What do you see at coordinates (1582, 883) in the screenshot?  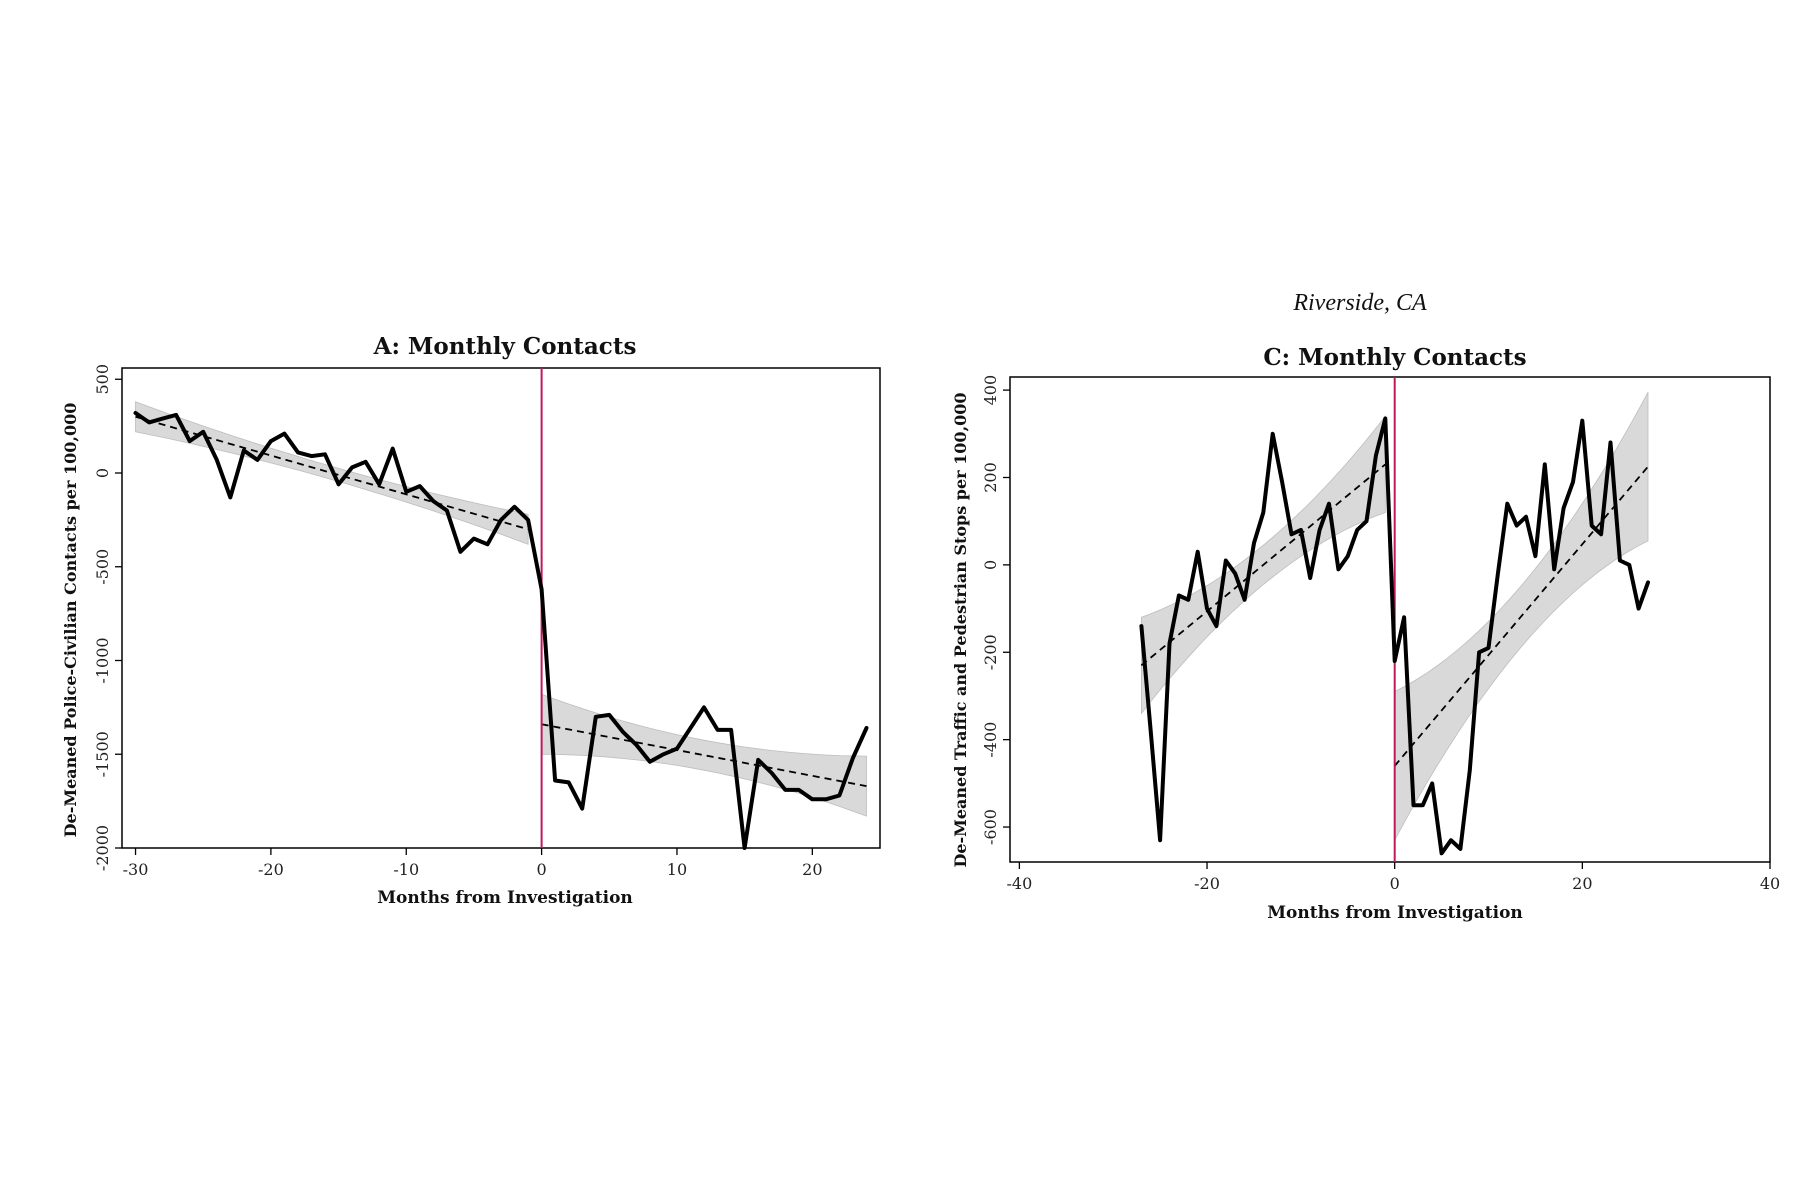 I see `chart-c-x-tick-label: 20` at bounding box center [1582, 883].